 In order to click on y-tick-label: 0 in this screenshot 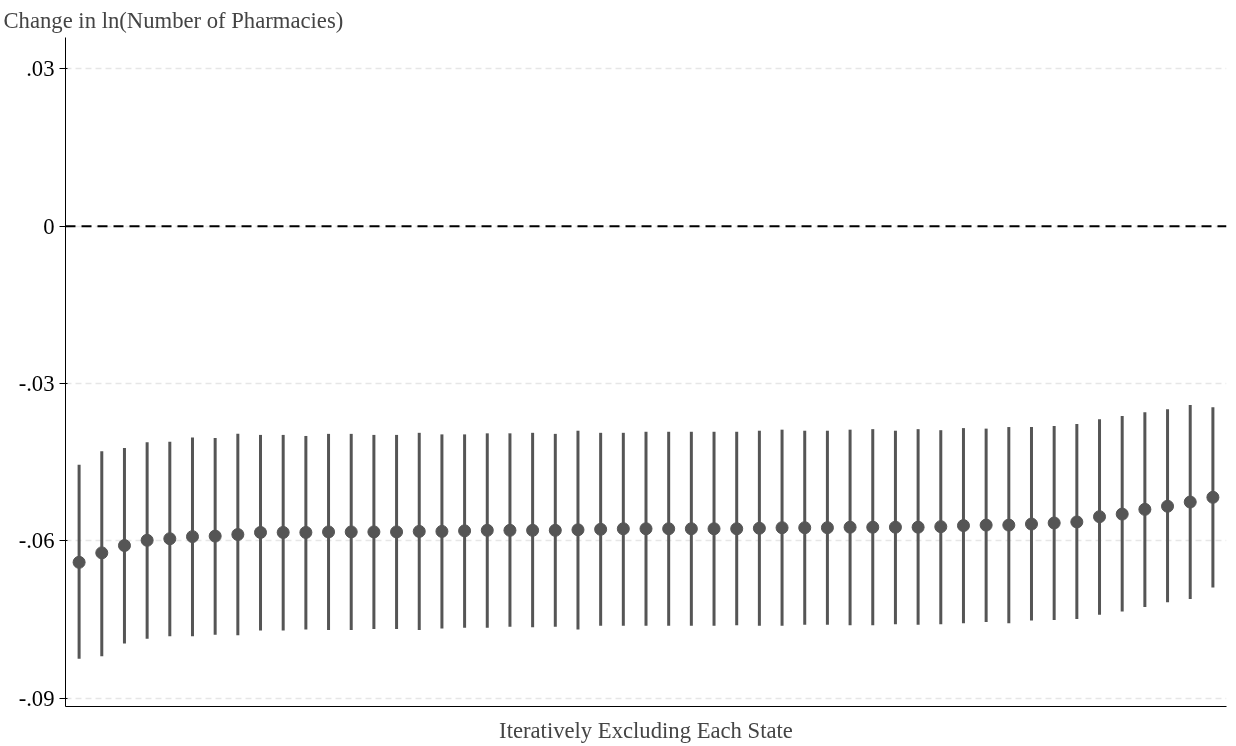, I will do `click(49, 226)`.